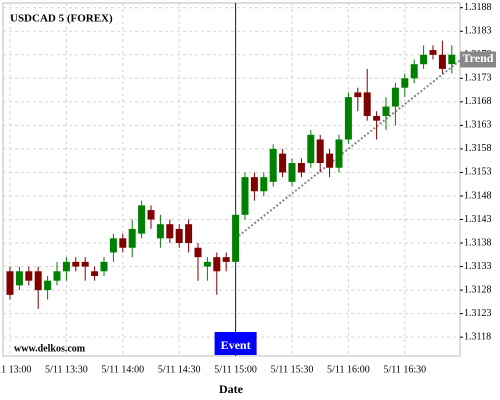  What do you see at coordinates (477, 336) in the screenshot?
I see `y-tick-label: 1.3118` at bounding box center [477, 336].